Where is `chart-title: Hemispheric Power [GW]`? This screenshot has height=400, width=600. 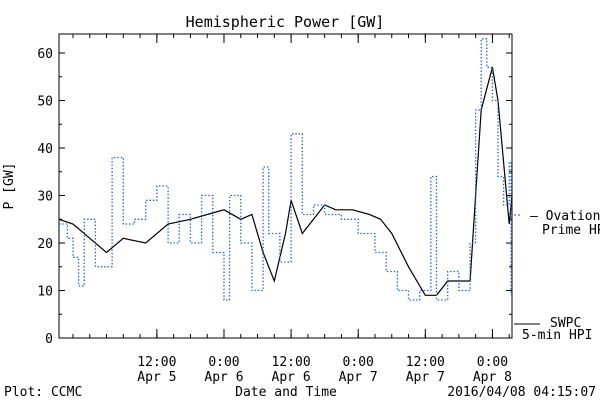
chart-title: Hemispheric Power [GW] is located at coordinates (285, 22).